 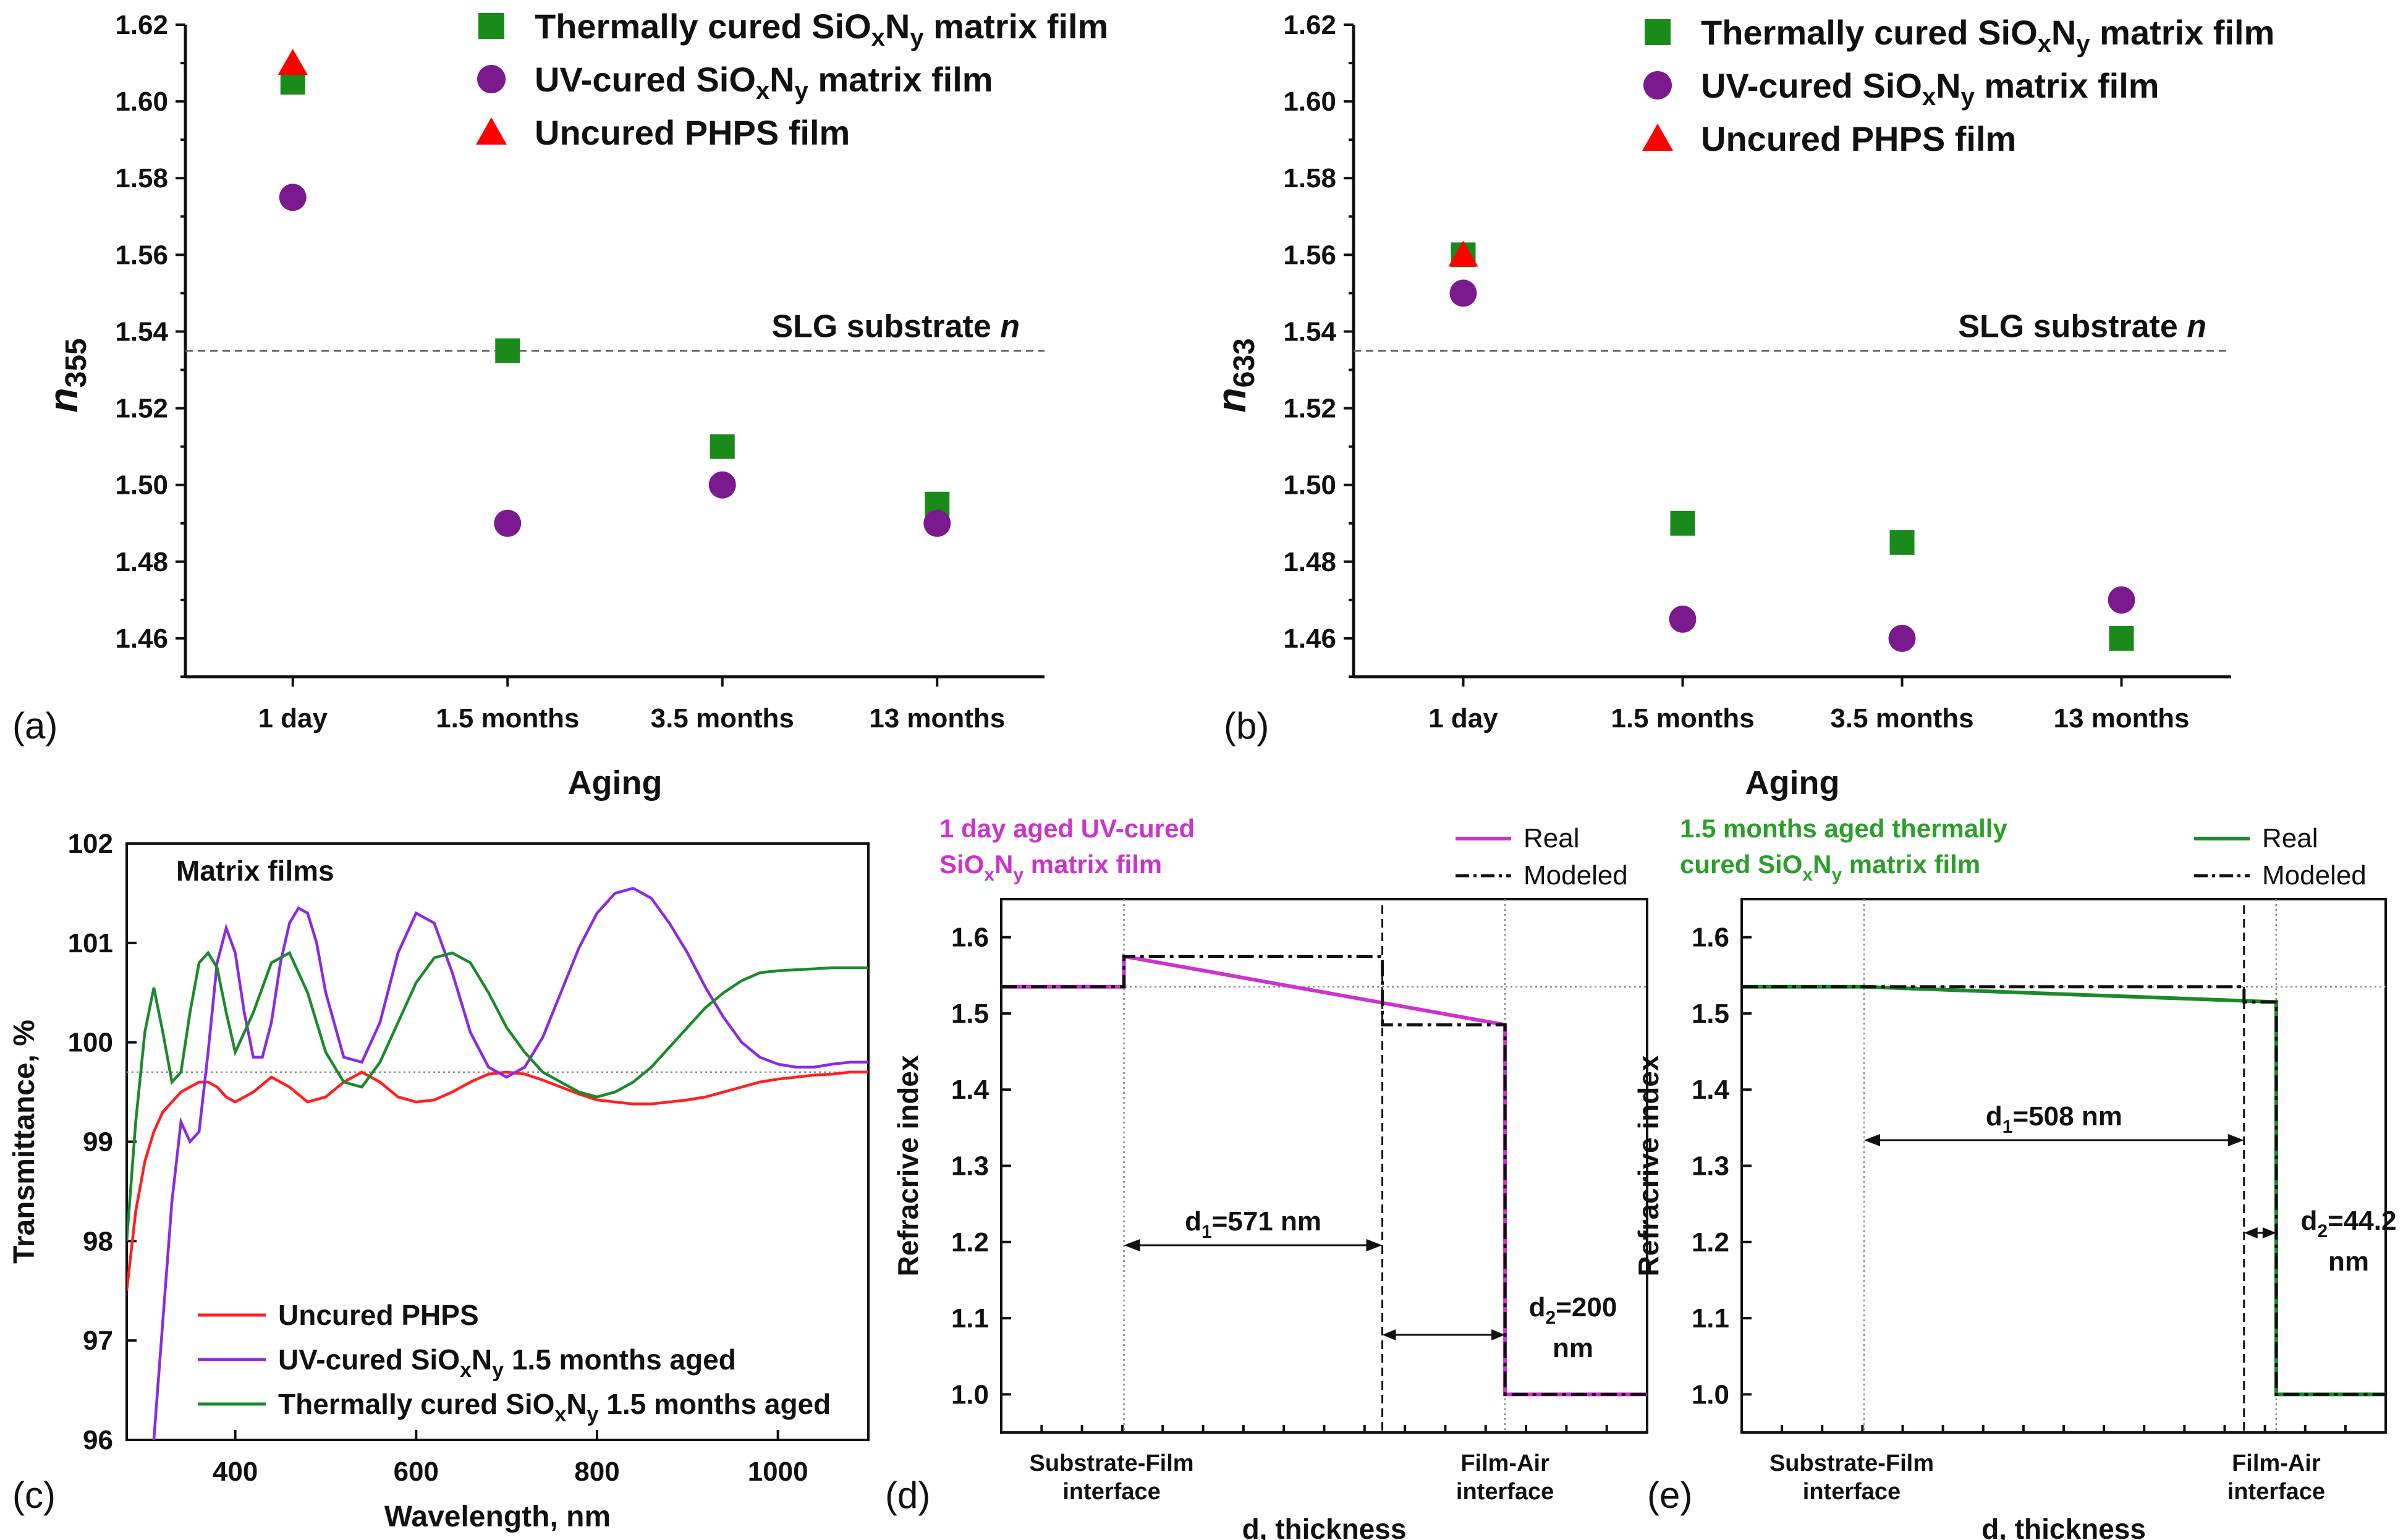 I want to click on panel-a-letter: (a), so click(x=34, y=726).